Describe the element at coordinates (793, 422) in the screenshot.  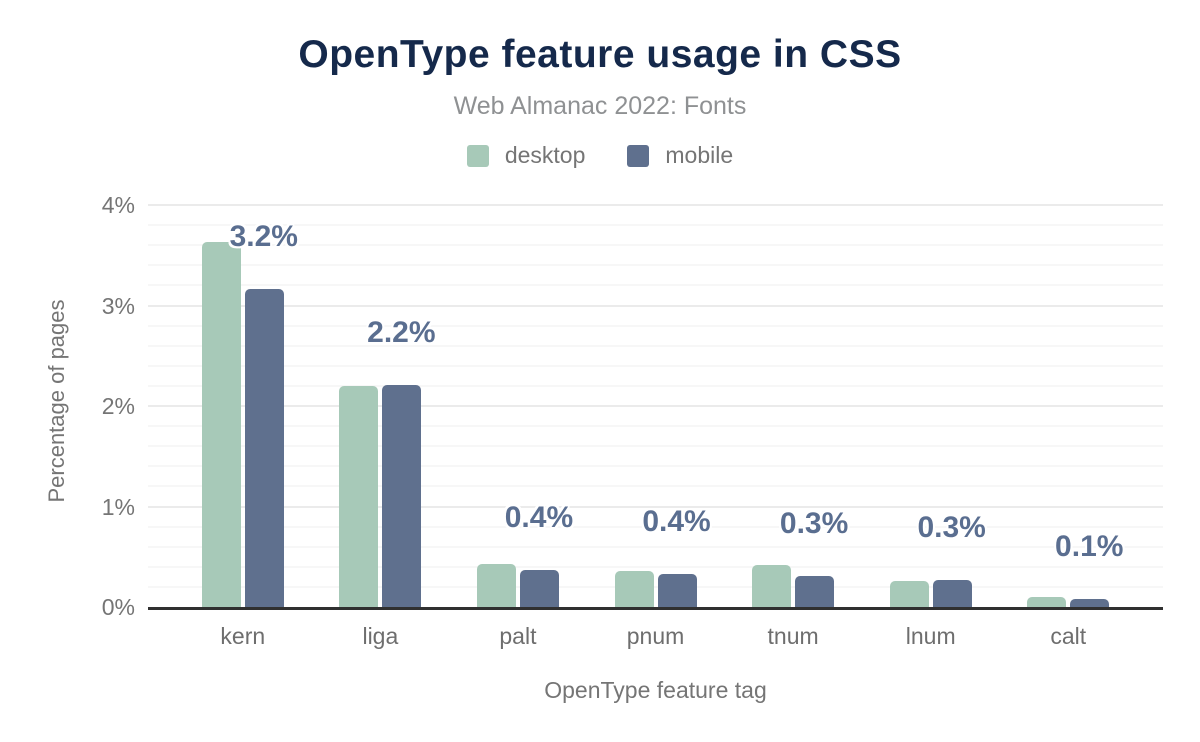
I see `bar-group-tnum: 0.3% tnum` at that location.